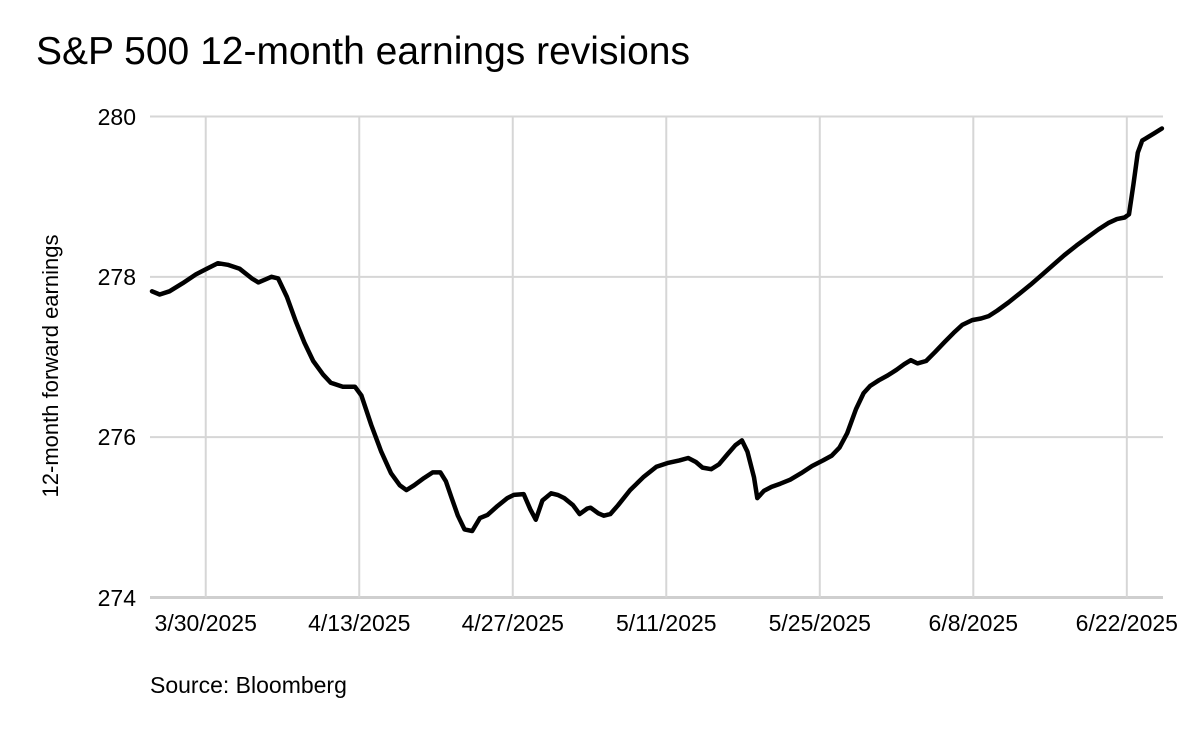  Describe the element at coordinates (248, 685) in the screenshot. I see `source-note: Source: Bloomberg` at that location.